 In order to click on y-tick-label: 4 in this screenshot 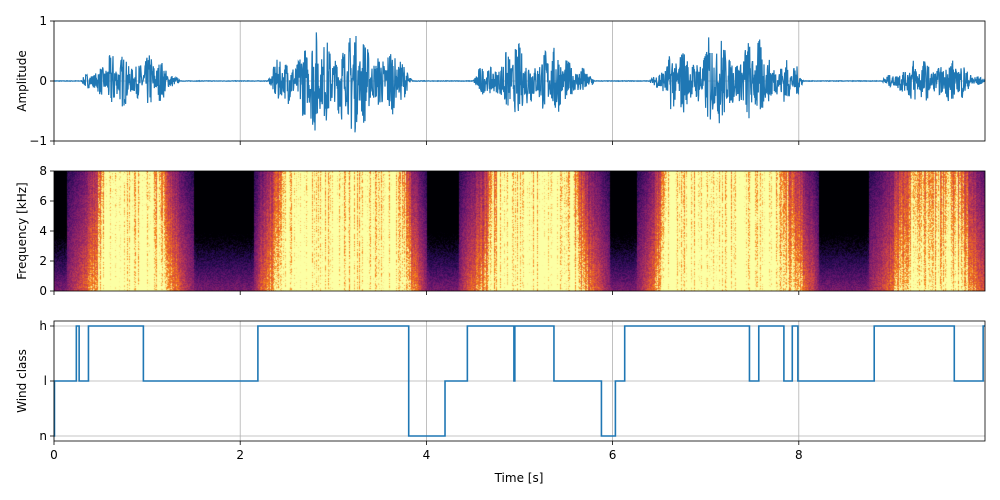, I will do `click(43, 231)`.